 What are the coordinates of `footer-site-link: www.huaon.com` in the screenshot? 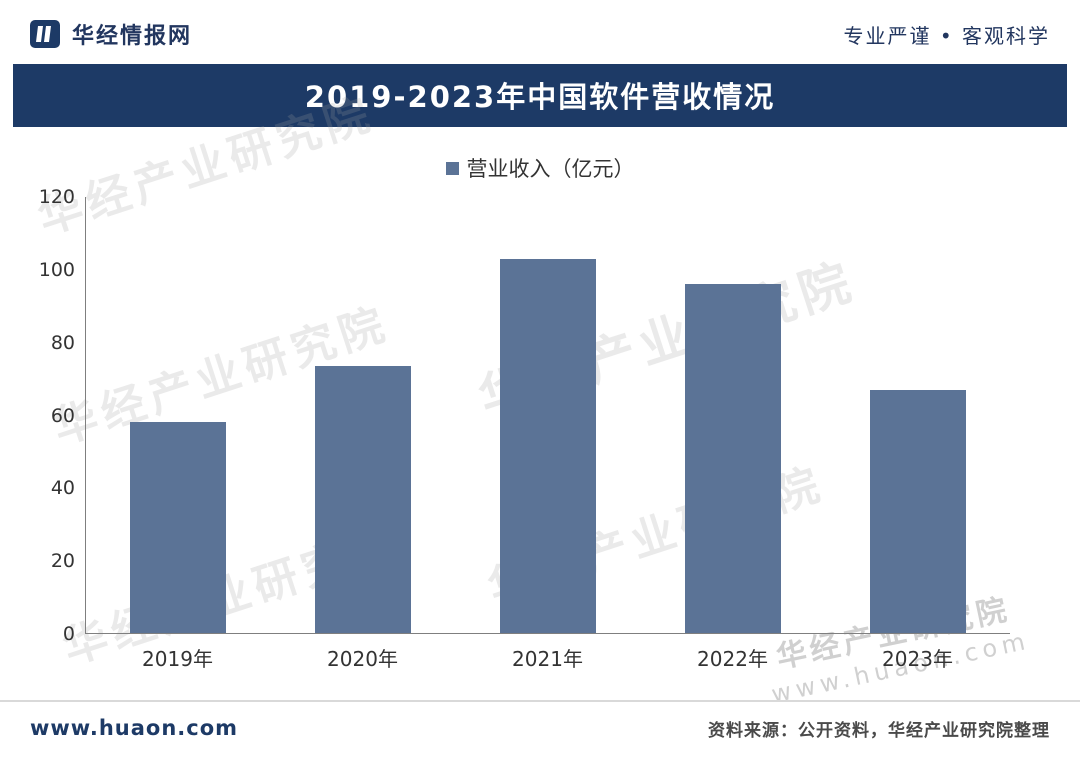 It's located at (134, 728).